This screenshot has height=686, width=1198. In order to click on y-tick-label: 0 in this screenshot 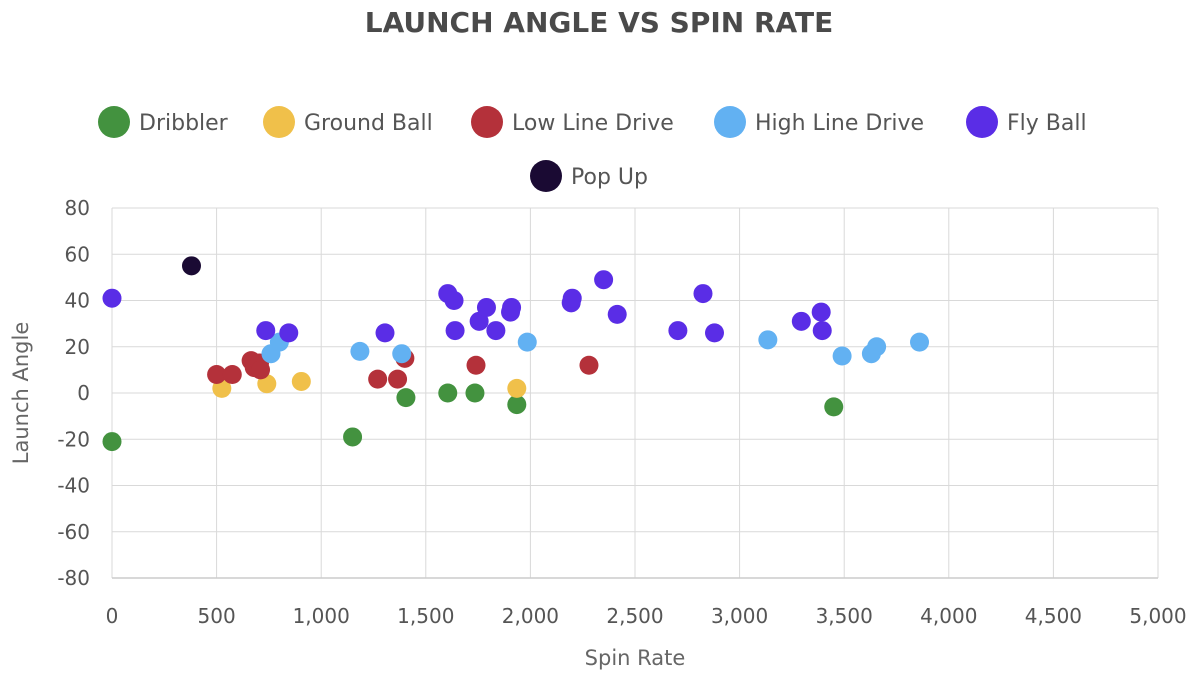, I will do `click(83, 393)`.